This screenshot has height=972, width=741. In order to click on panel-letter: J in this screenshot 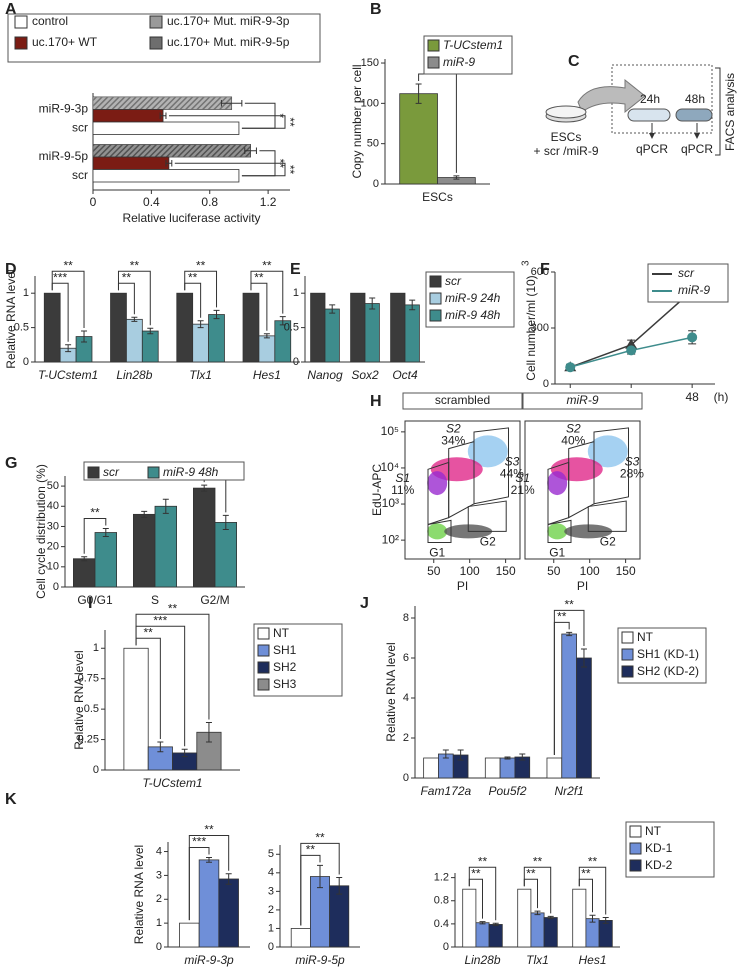, I will do `click(364, 603)`.